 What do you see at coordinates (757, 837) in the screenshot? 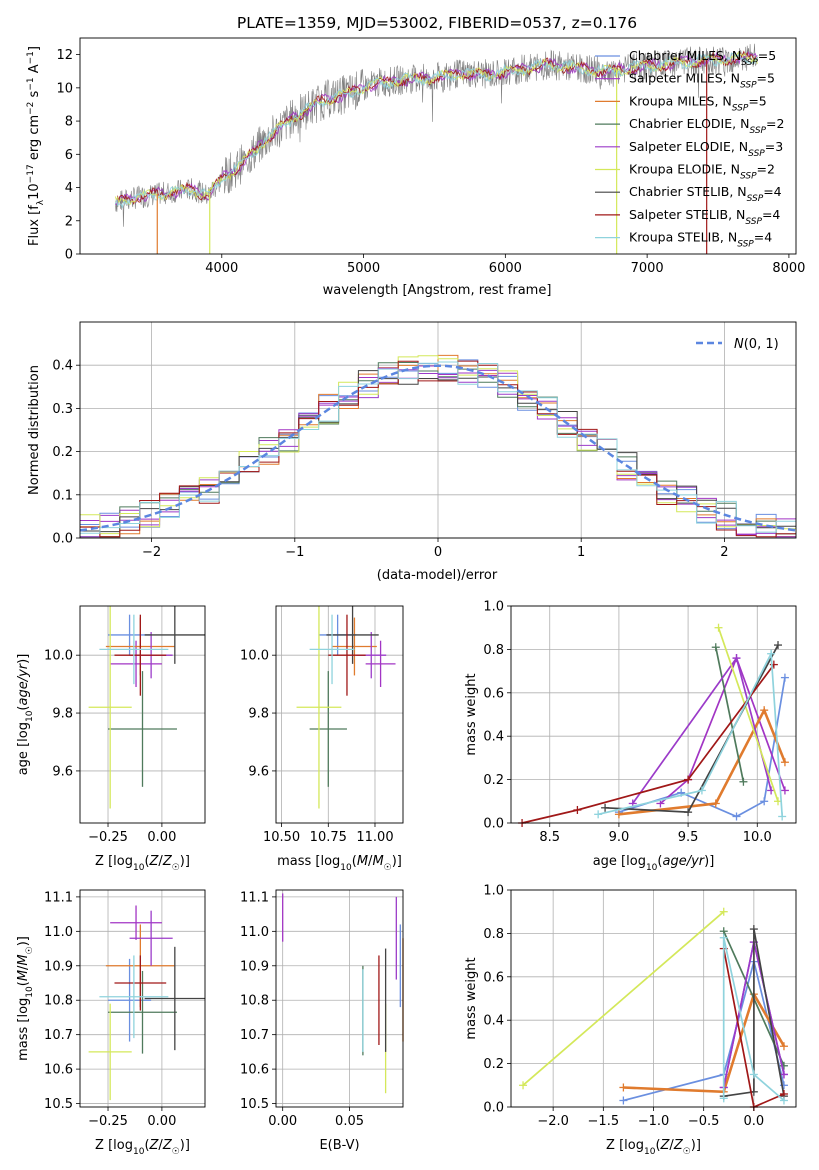
I see `x-tick-label: 10.0` at bounding box center [757, 837].